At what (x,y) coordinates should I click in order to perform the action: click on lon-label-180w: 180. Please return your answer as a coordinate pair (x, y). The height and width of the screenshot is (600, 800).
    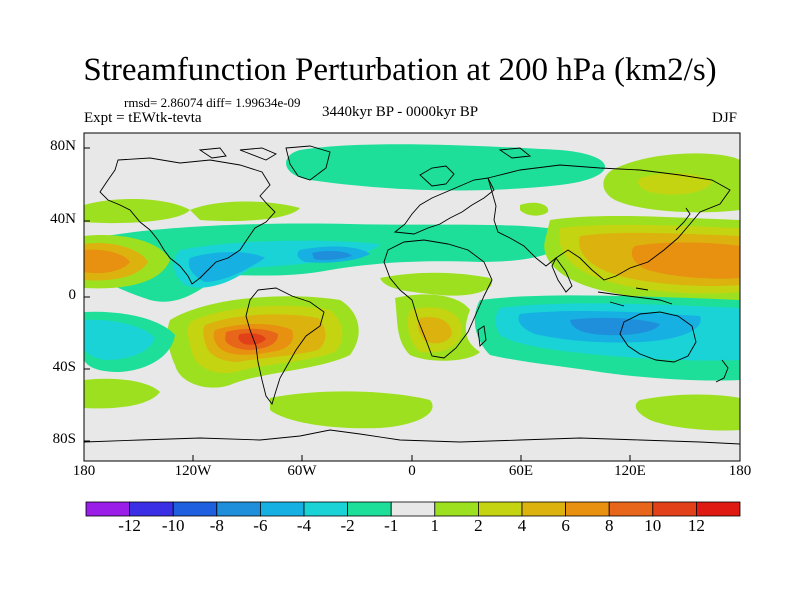
    Looking at the image, I should click on (84, 471).